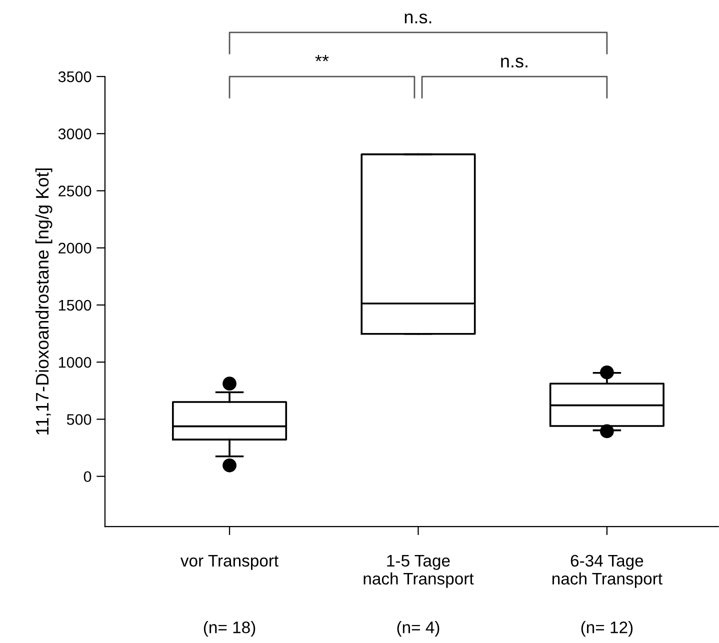 The width and height of the screenshot is (719, 643). Describe the element at coordinates (75, 191) in the screenshot. I see `y-tick-label: 2500` at that location.